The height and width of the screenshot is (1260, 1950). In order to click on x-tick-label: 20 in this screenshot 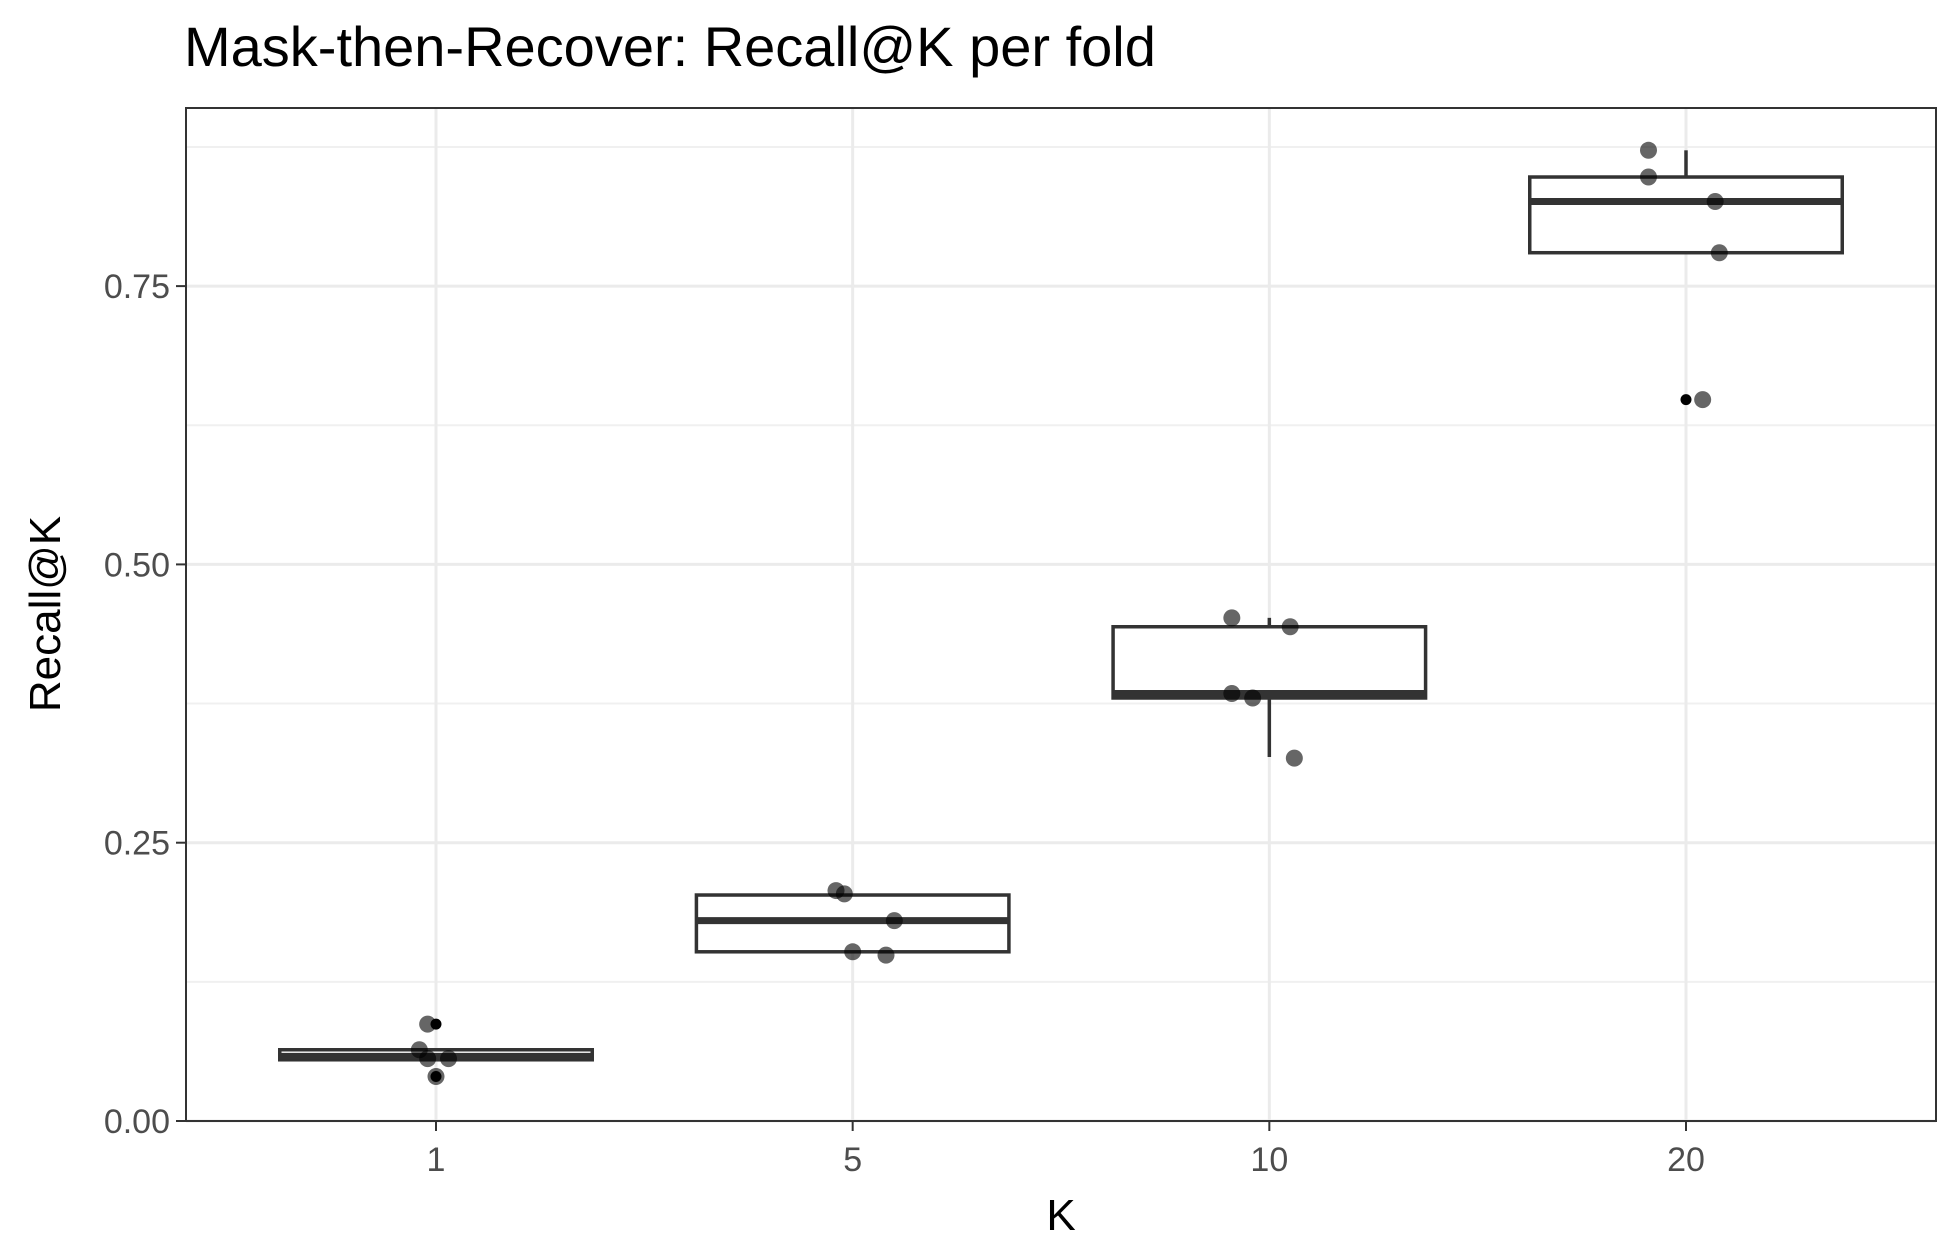, I will do `click(1686, 1160)`.